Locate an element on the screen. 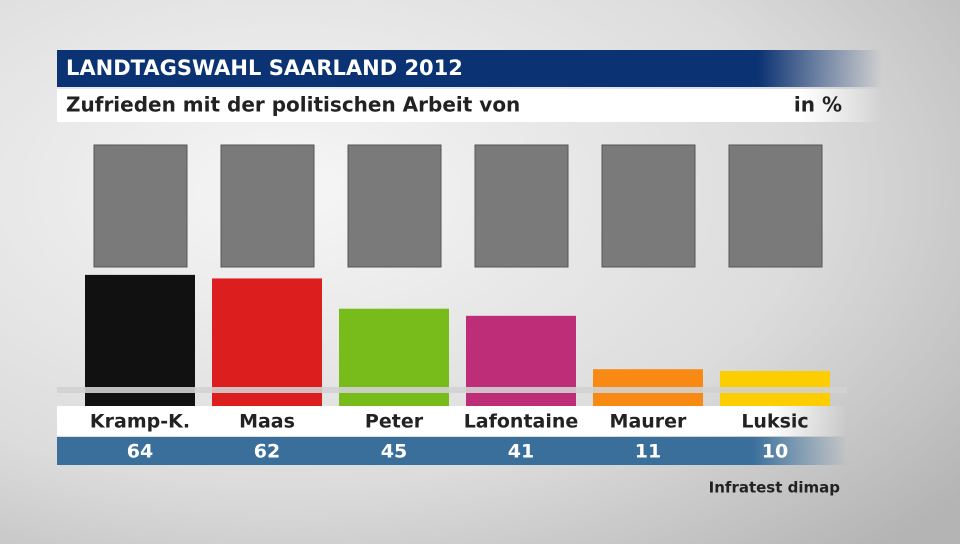 This screenshot has height=548, width=960. x-tick-label: Maurer is located at coordinates (649, 422).